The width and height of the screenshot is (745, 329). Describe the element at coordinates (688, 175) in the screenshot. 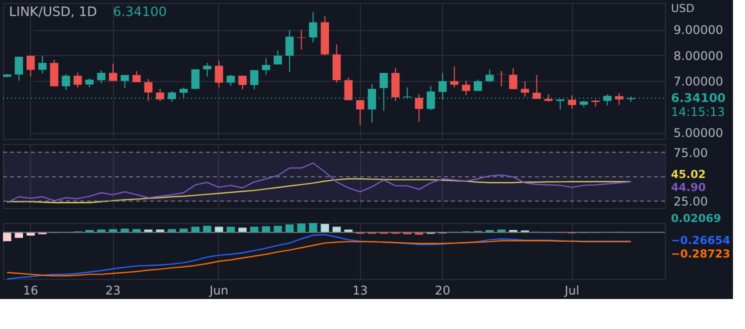

I see `text: 45.02` at that location.